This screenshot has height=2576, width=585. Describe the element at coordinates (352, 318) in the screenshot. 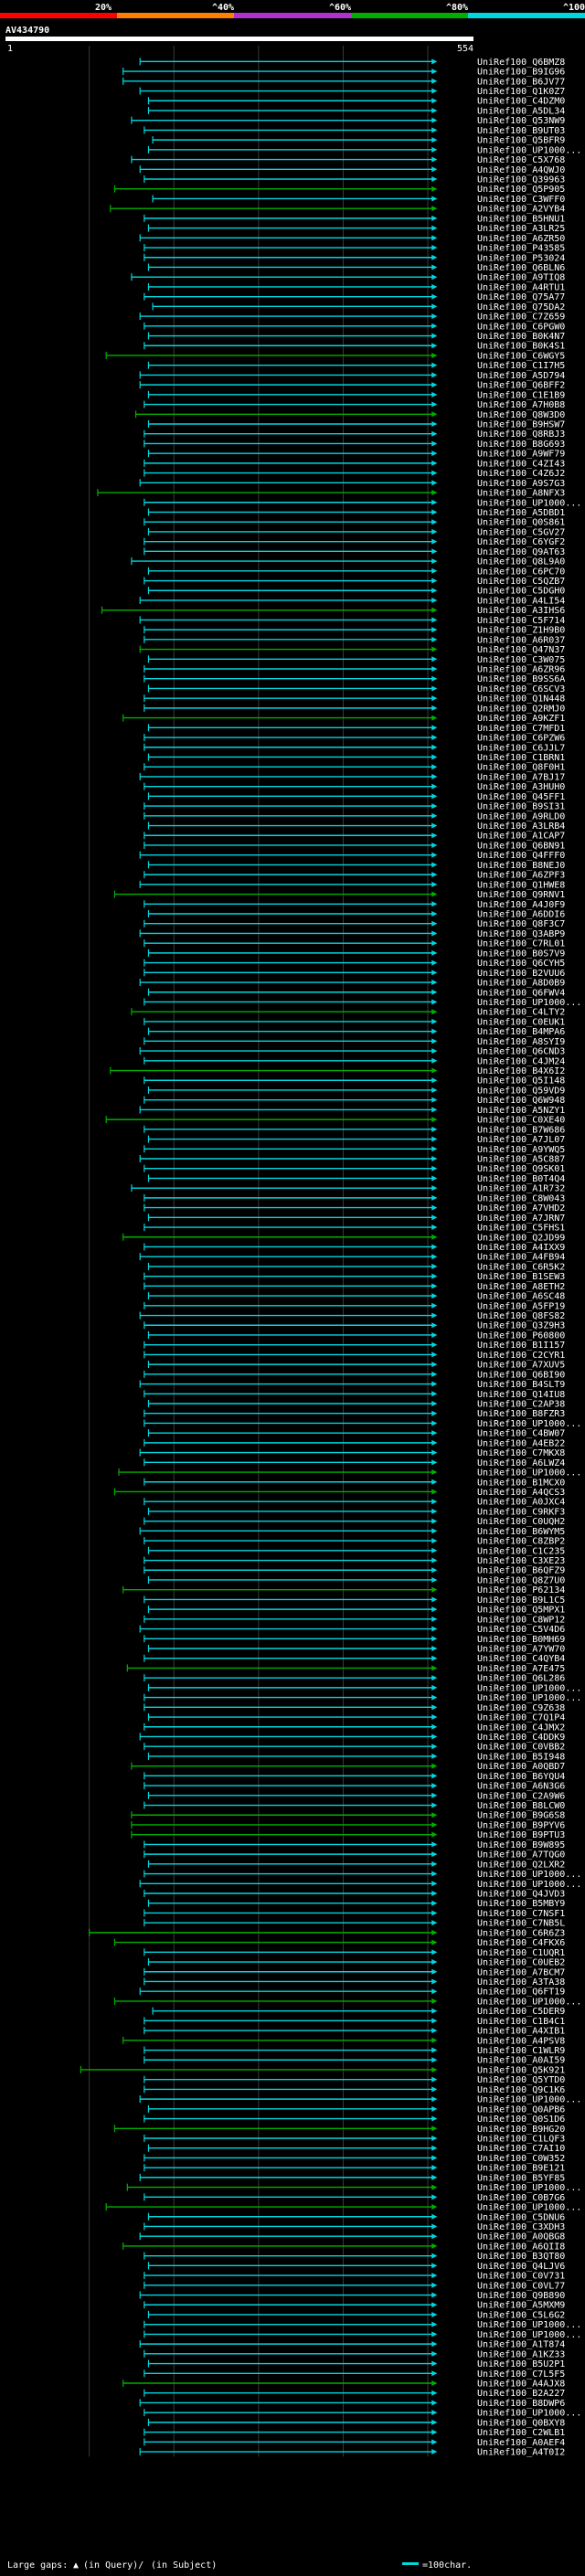

I see `hit-row: UniRef100_C7Z659` at that location.